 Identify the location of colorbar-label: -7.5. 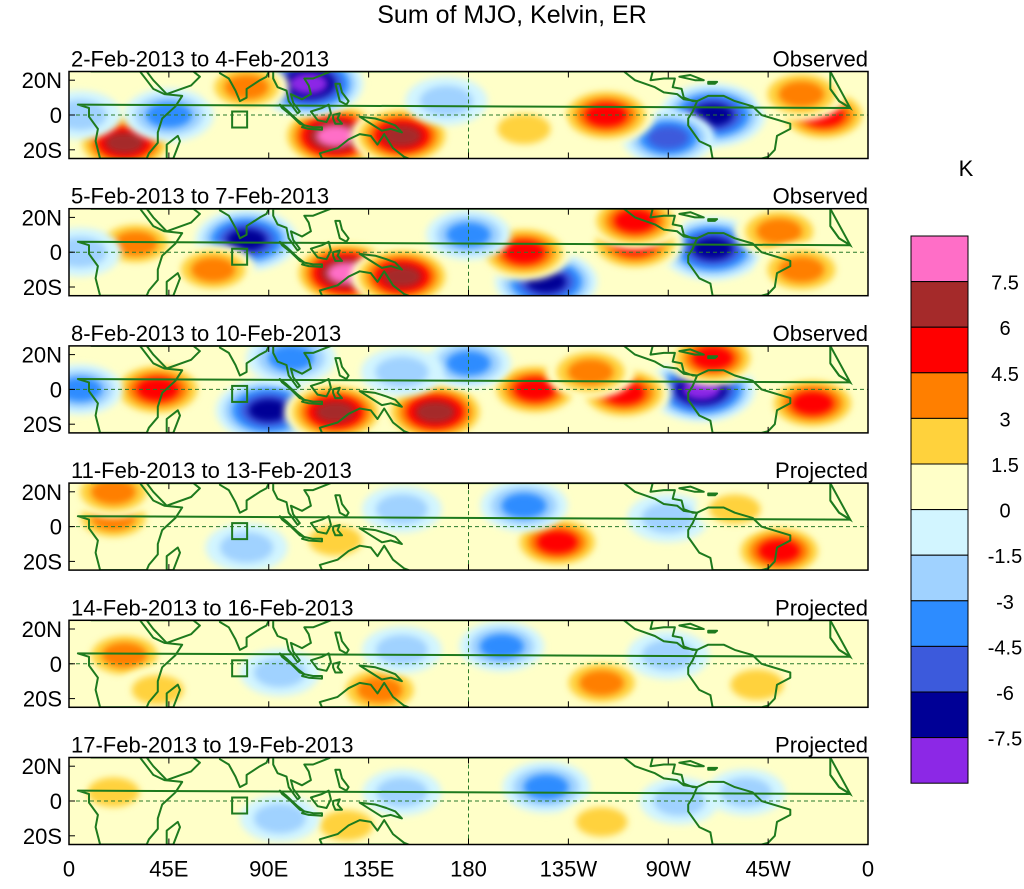
(1005, 740).